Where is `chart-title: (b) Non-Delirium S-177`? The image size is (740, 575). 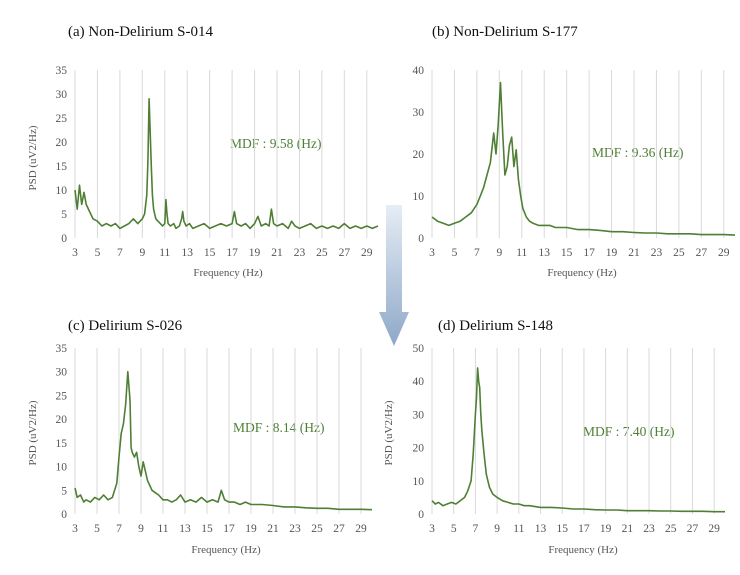 chart-title: (b) Non-Delirium S-177 is located at coordinates (505, 32).